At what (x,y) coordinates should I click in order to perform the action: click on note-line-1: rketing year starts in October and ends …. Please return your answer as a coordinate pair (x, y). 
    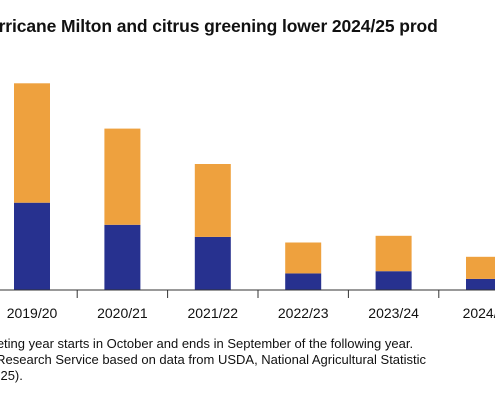
    Looking at the image, I should click on (207, 343).